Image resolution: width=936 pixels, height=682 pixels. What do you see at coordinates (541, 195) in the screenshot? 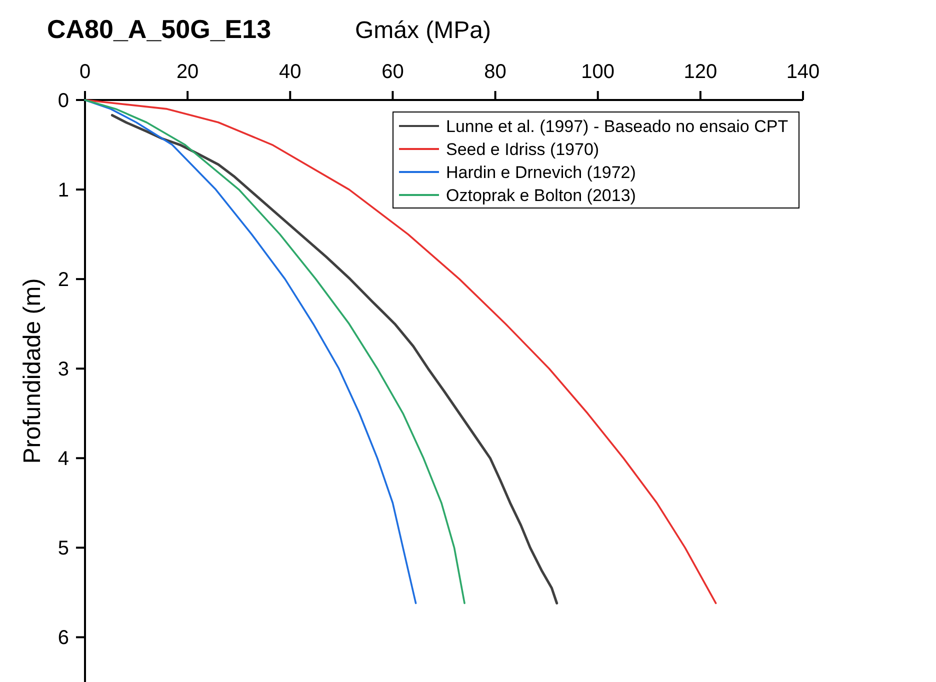
I see `legend-label: Oztoprak e Bolton (2013)` at bounding box center [541, 195].